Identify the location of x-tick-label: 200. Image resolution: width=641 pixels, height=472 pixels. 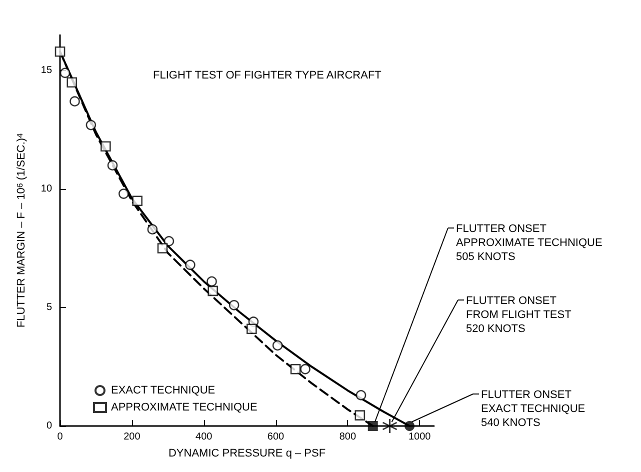
(132, 437).